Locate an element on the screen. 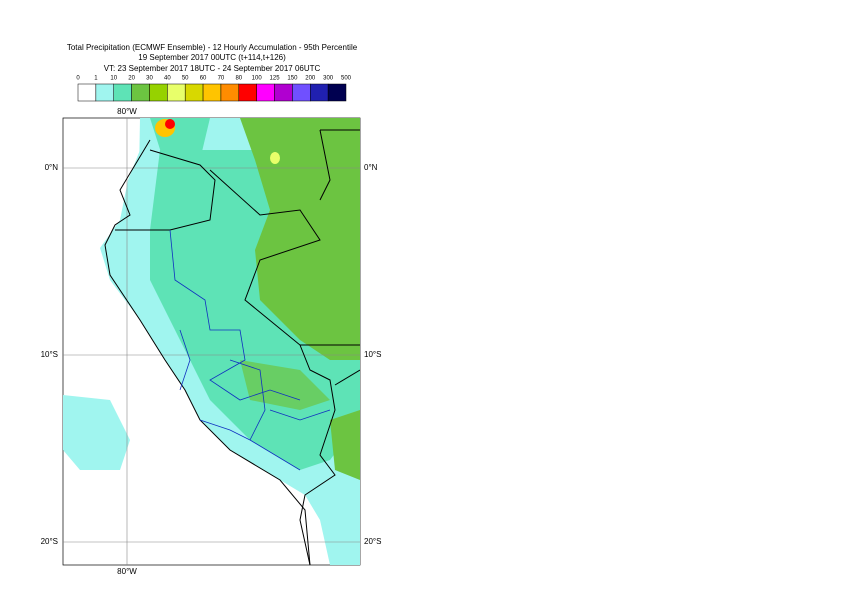  legend-level: 50 is located at coordinates (185, 79).